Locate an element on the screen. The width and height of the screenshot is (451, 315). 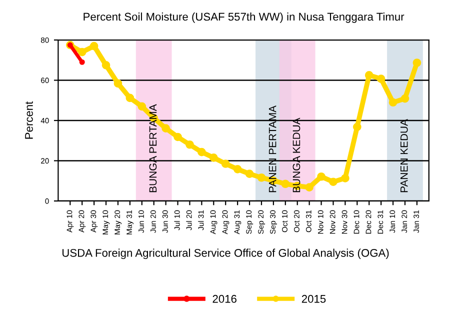
legend-label: 2015 is located at coordinates (314, 298).